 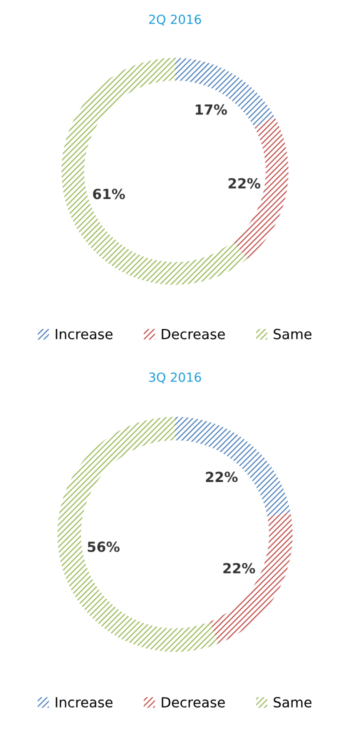 I want to click on chart-title: 2Q 2016, so click(x=175, y=20).